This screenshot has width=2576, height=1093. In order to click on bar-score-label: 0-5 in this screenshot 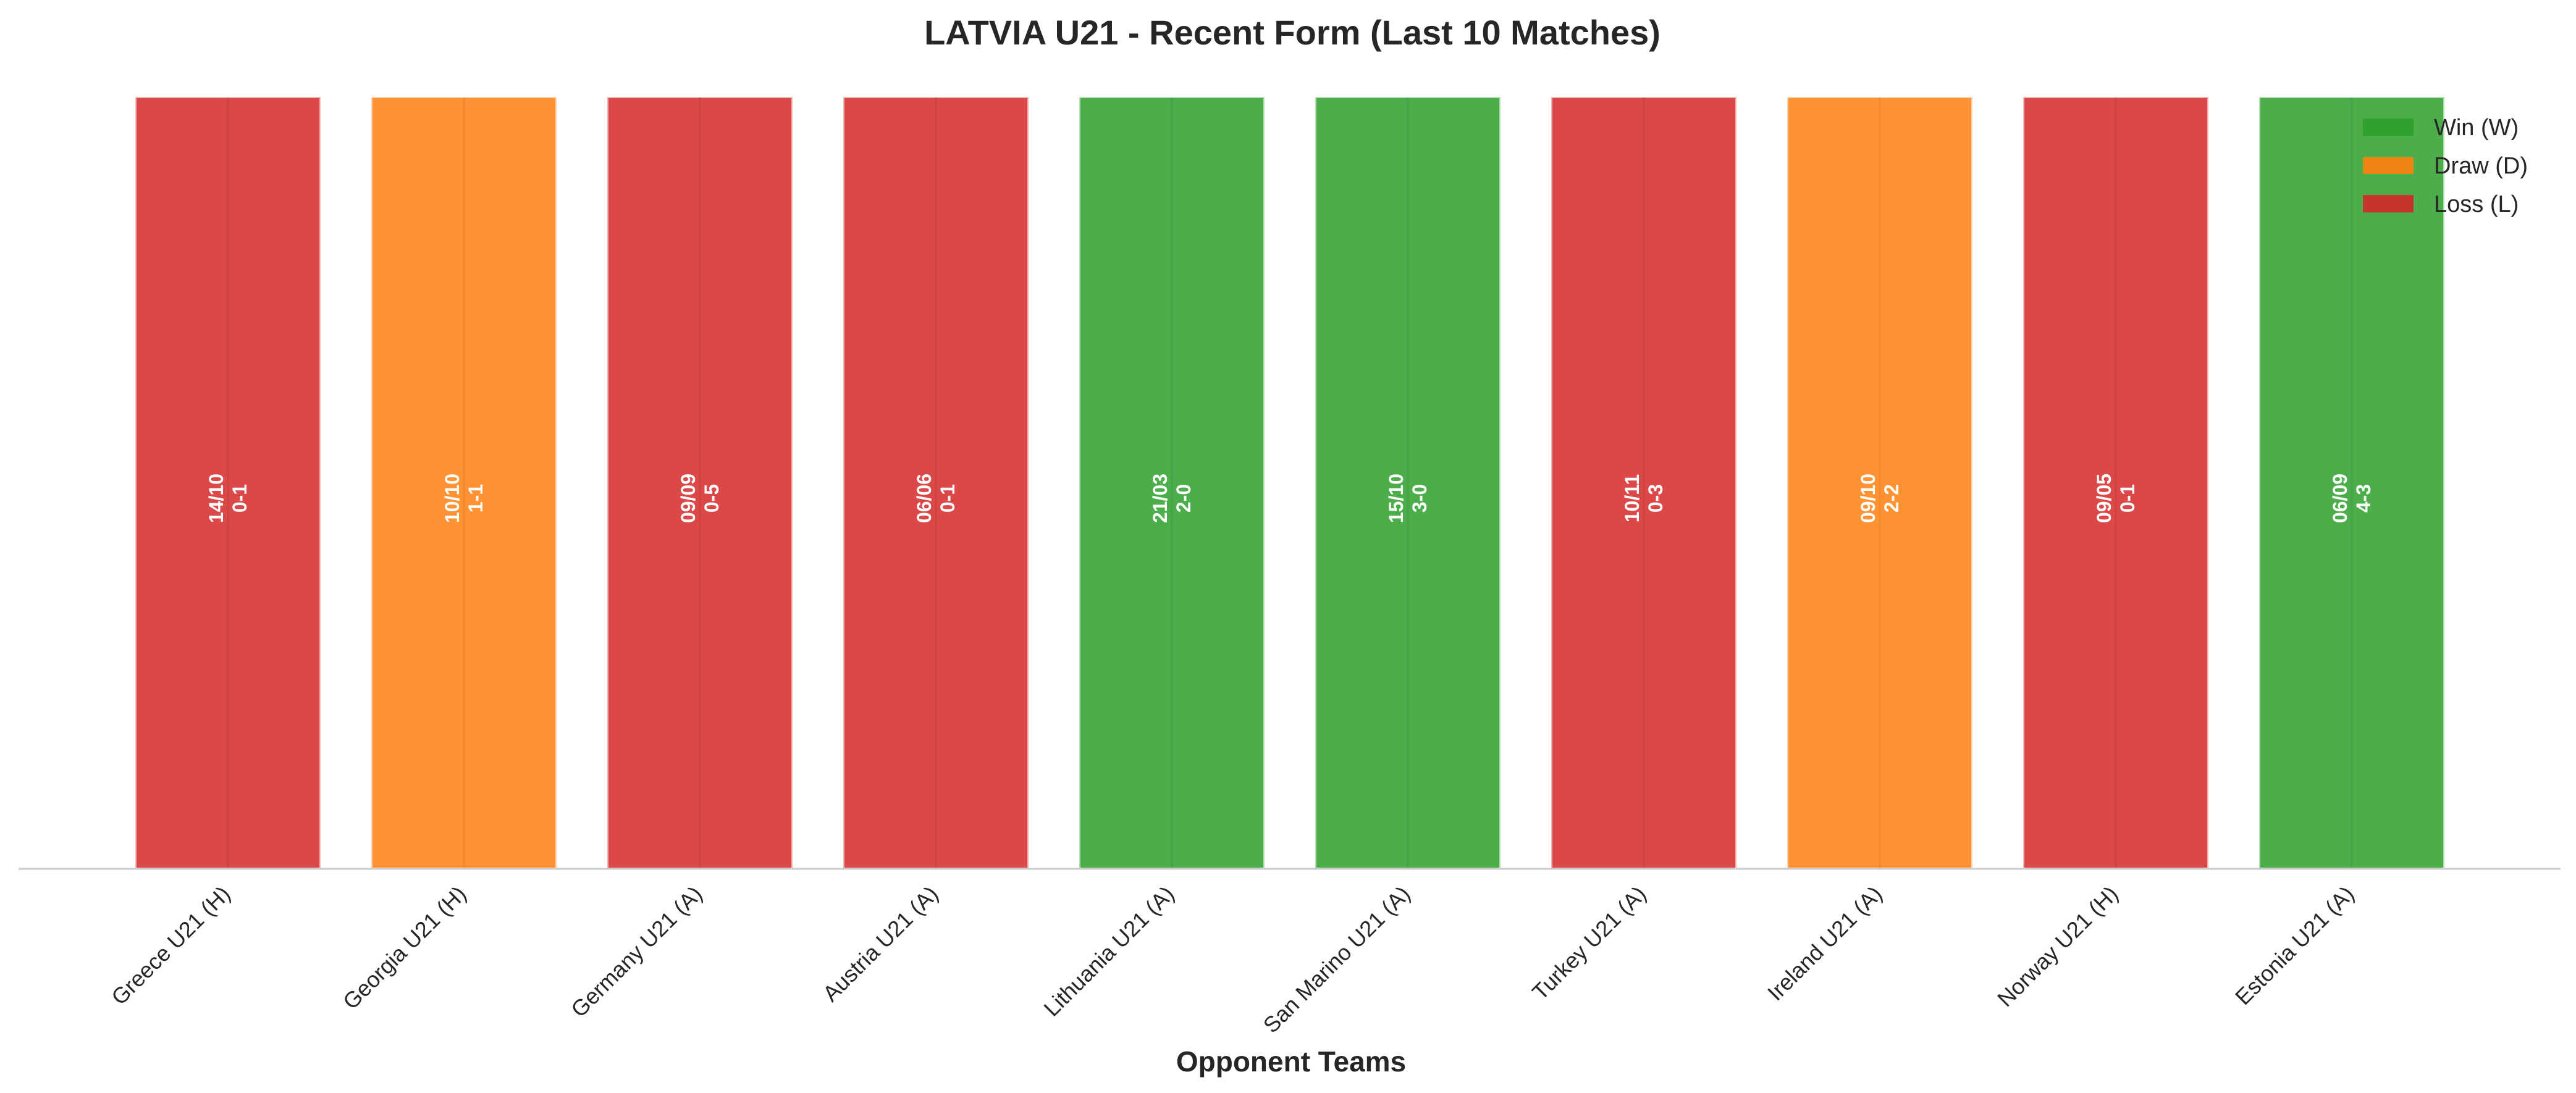, I will do `click(712, 498)`.